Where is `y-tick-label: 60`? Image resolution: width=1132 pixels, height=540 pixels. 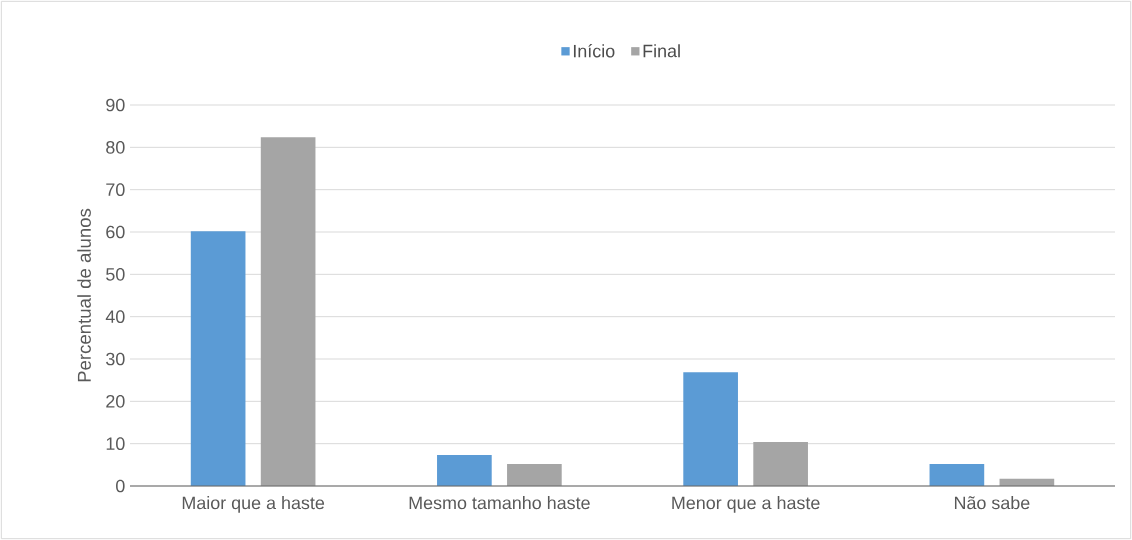 y-tick-label: 60 is located at coordinates (115, 232).